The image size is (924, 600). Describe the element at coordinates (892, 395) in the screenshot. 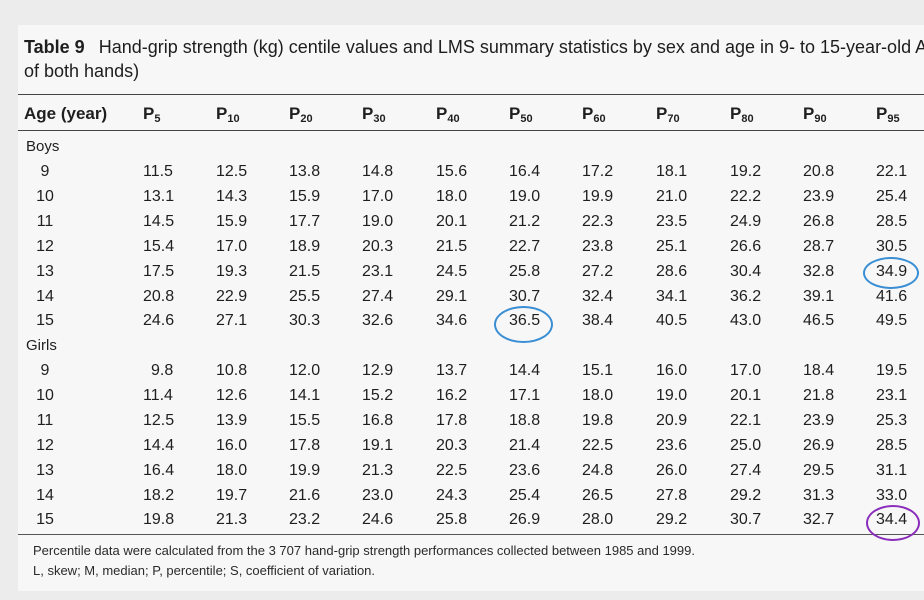

I see `value-cell-p95: 23.1` at that location.